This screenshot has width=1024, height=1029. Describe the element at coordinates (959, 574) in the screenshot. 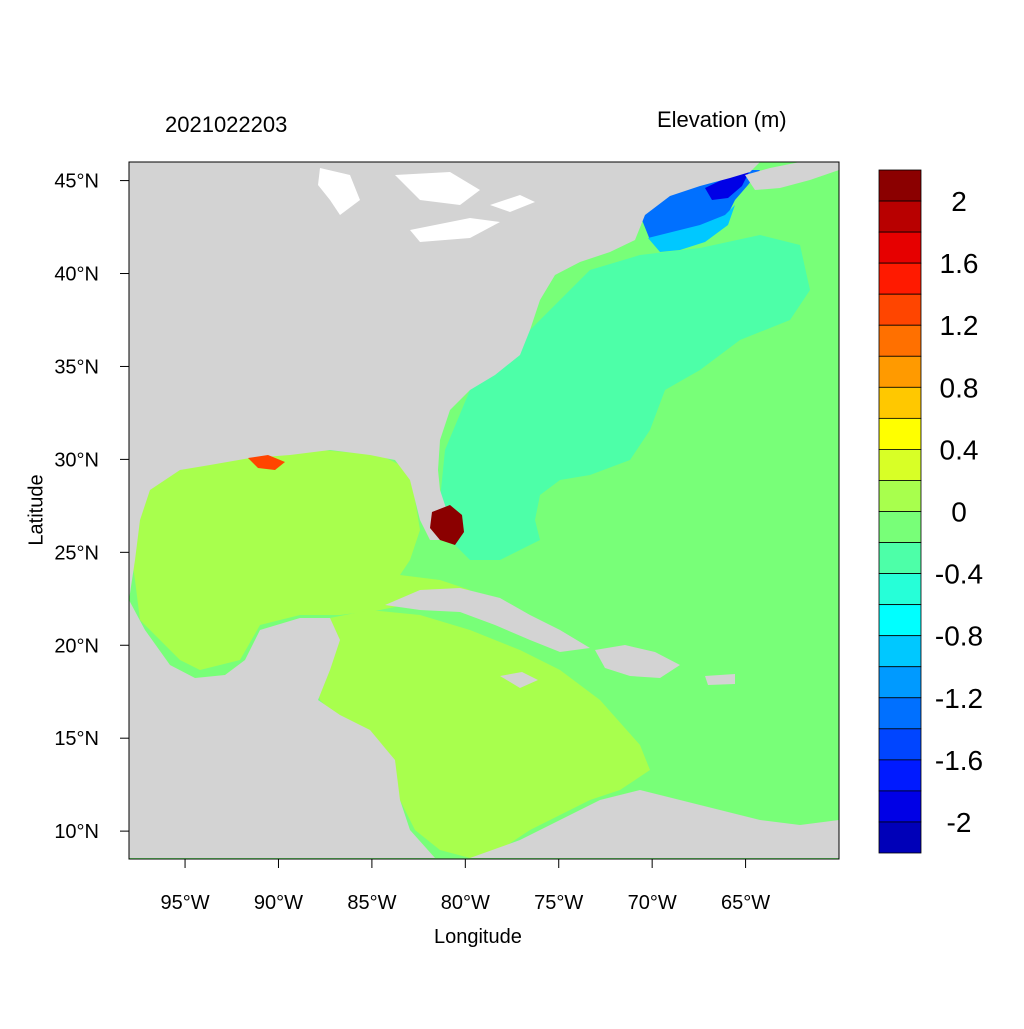

I see `colorbar-label: -0.4` at that location.